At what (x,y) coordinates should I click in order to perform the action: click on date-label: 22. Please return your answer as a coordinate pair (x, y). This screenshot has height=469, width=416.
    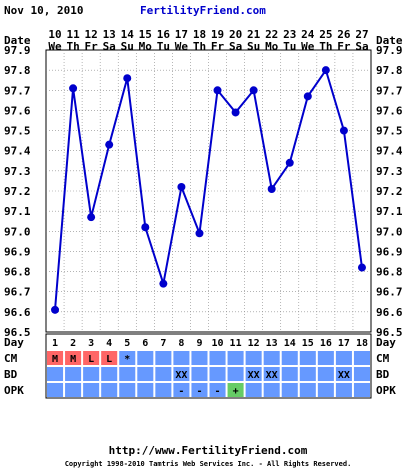
    Looking at the image, I should click on (271, 34).